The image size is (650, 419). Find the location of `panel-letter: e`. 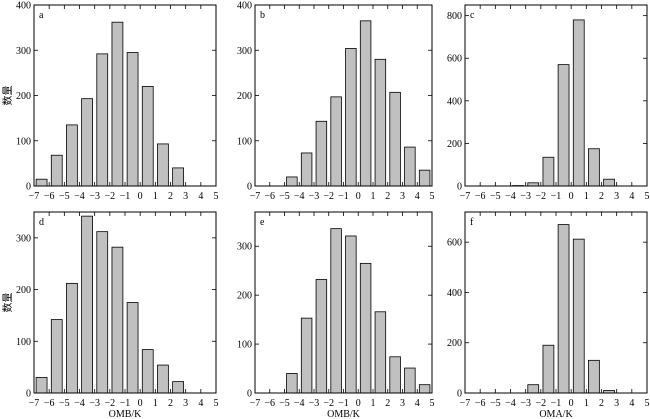

panel-letter: e is located at coordinates (262, 222).